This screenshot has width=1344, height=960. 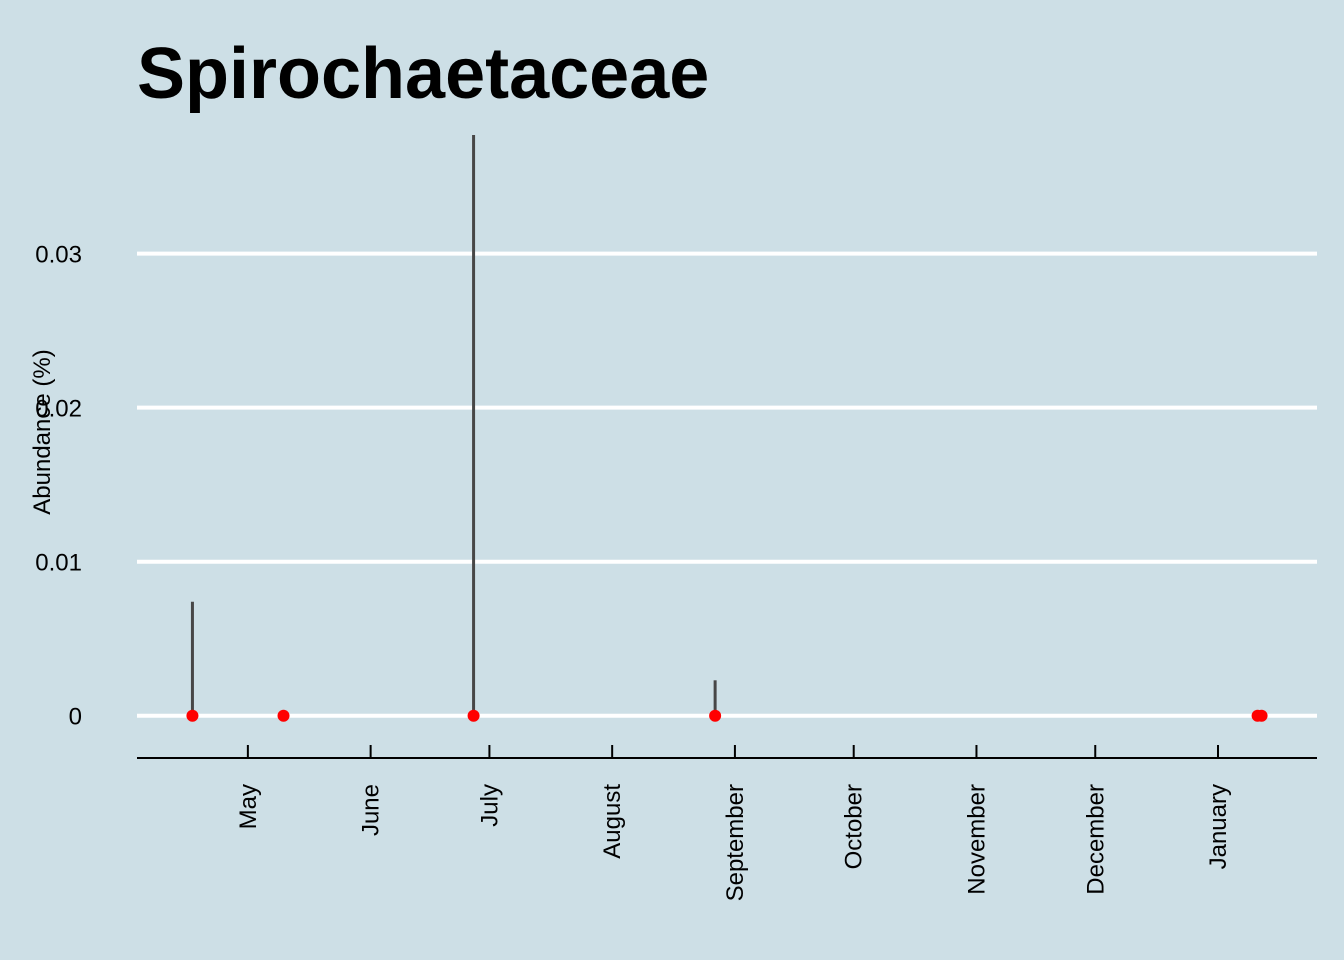 What do you see at coordinates (489, 805) in the screenshot?
I see `x-tick-label: July` at bounding box center [489, 805].